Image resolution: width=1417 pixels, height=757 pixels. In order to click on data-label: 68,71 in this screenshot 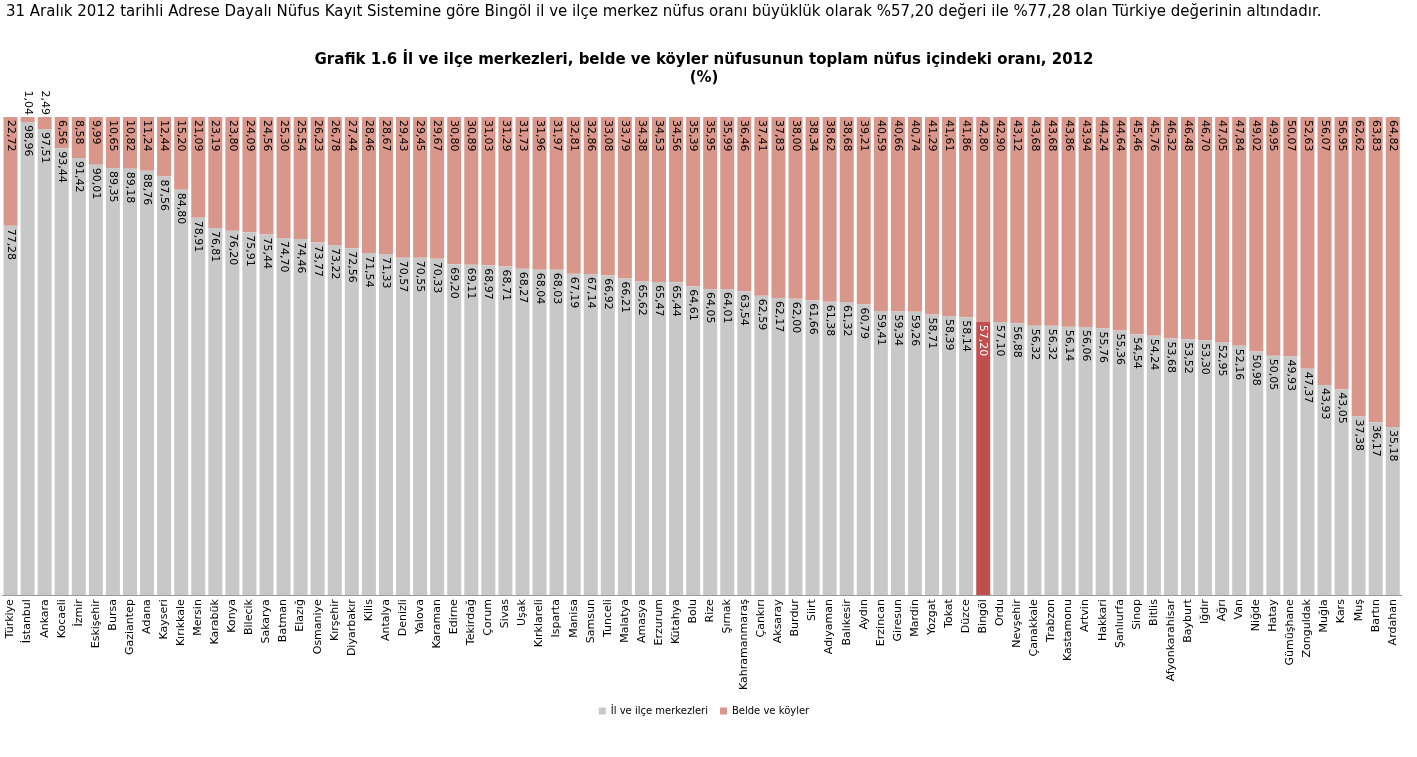, I will do `click(506, 285)`.